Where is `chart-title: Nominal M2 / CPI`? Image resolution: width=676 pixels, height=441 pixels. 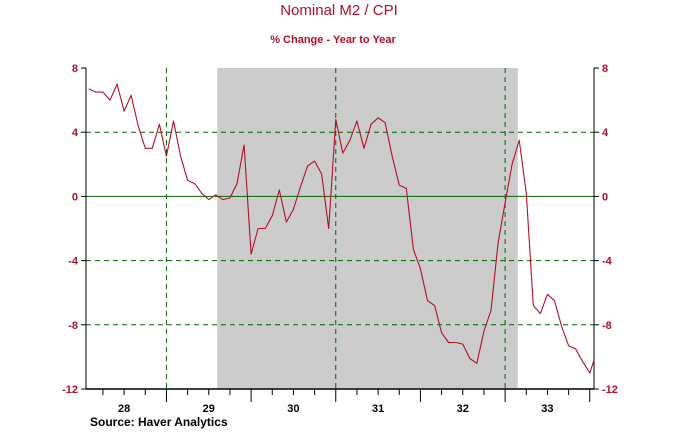 chart-title: Nominal M2 / CPI is located at coordinates (339, 10).